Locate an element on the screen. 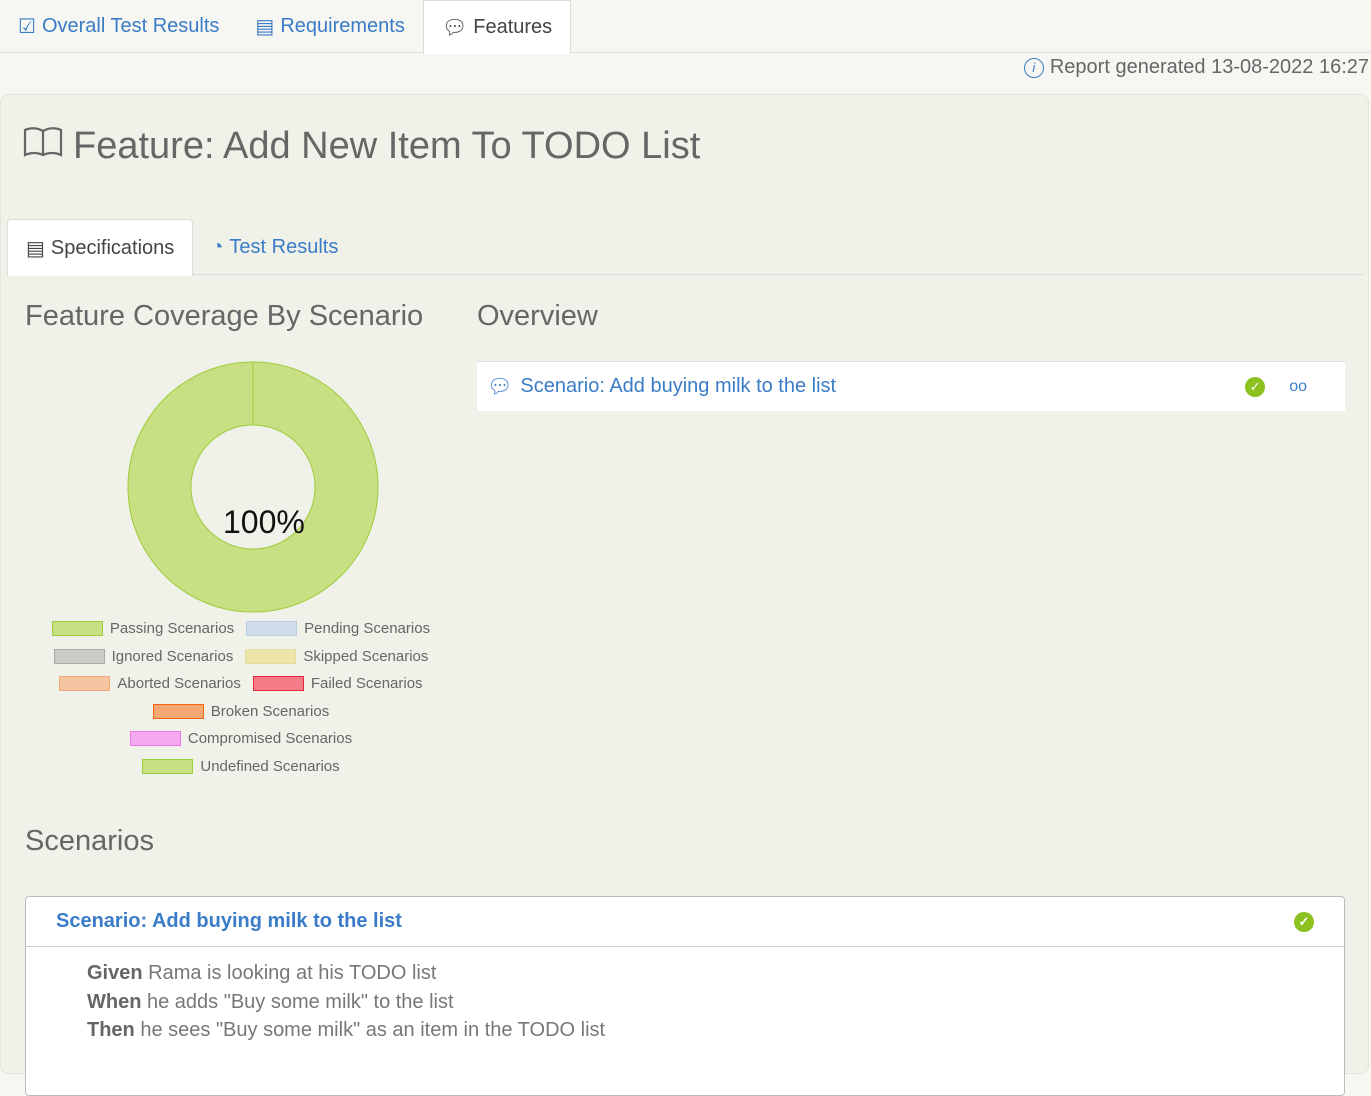 The width and height of the screenshot is (1371, 1096). legend-item: Aborted Scenarios is located at coordinates (150, 684).